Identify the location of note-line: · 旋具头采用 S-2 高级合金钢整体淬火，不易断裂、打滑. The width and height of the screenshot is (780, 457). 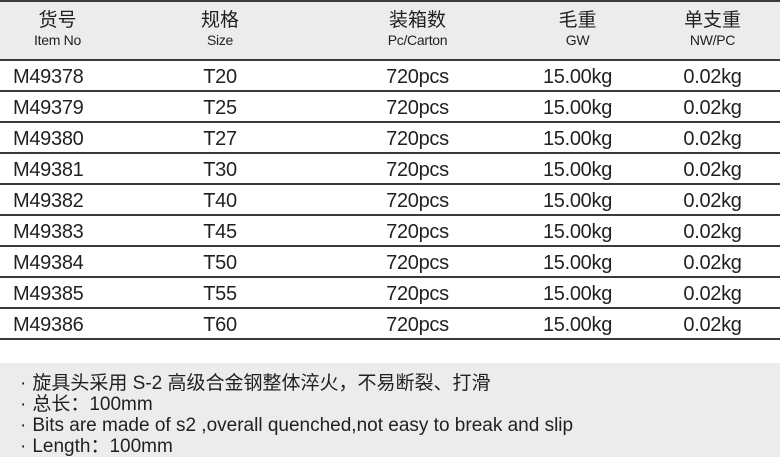
(390, 383).